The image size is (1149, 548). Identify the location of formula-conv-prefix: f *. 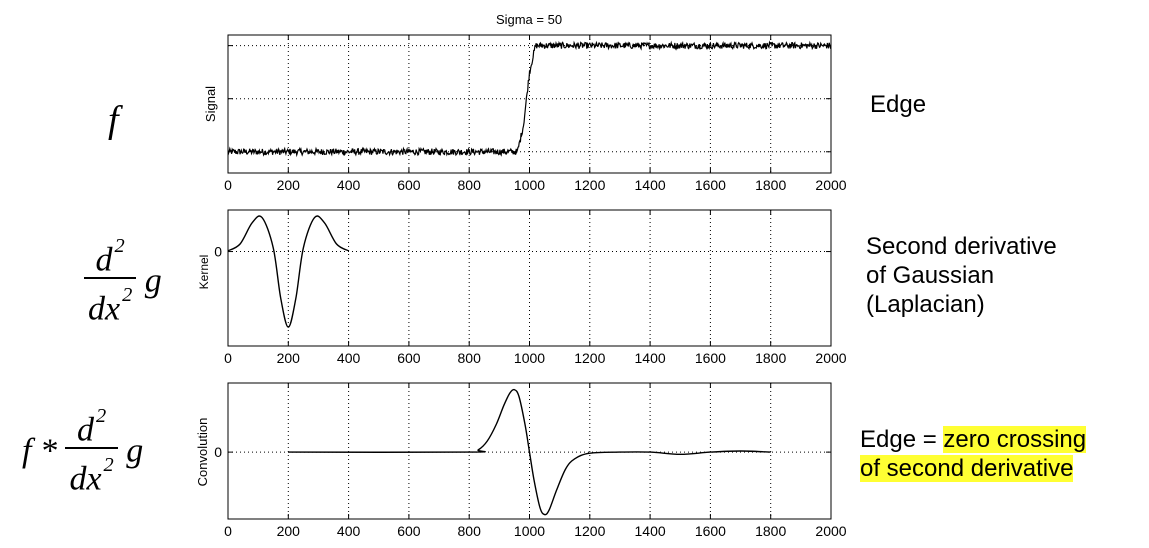
(39, 451).